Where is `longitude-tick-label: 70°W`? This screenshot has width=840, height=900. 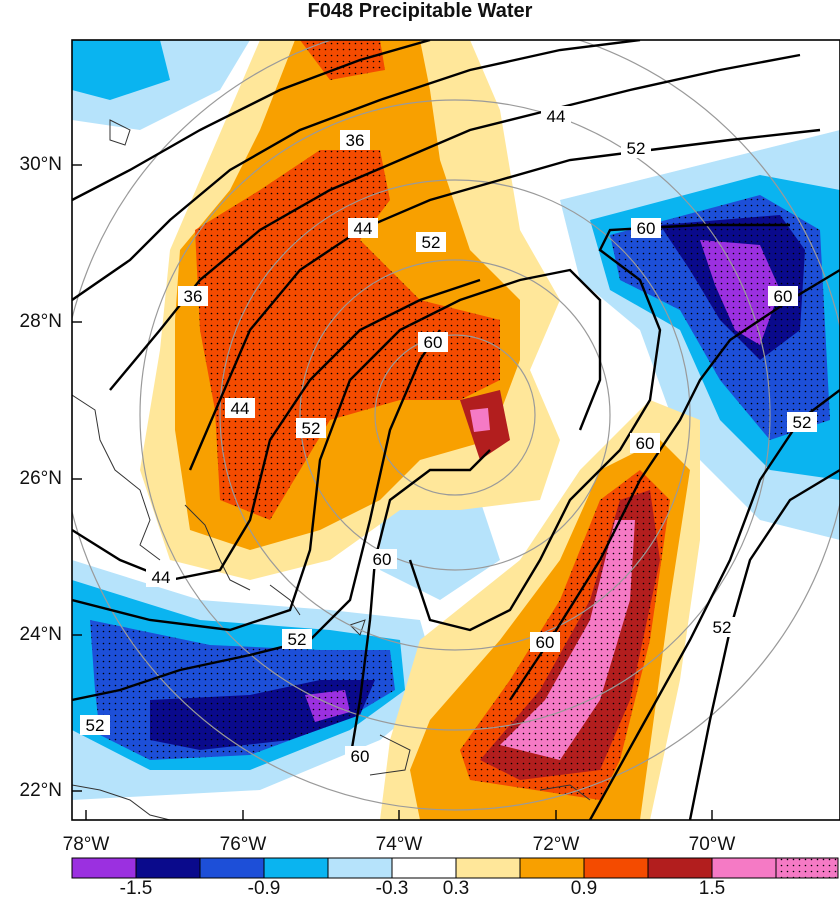
longitude-tick-label: 70°W is located at coordinates (712, 844).